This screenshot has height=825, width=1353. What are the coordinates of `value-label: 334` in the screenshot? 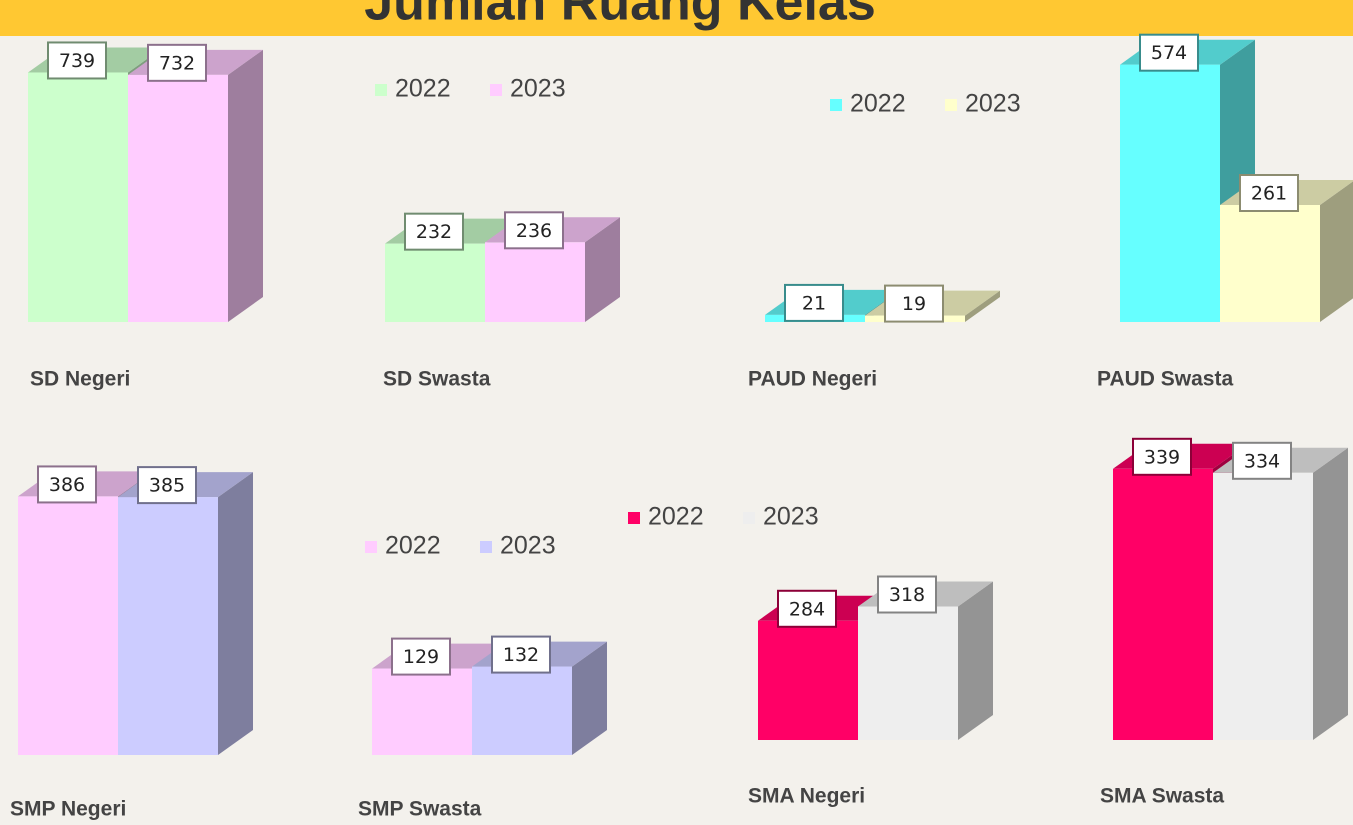 It's located at (1262, 461).